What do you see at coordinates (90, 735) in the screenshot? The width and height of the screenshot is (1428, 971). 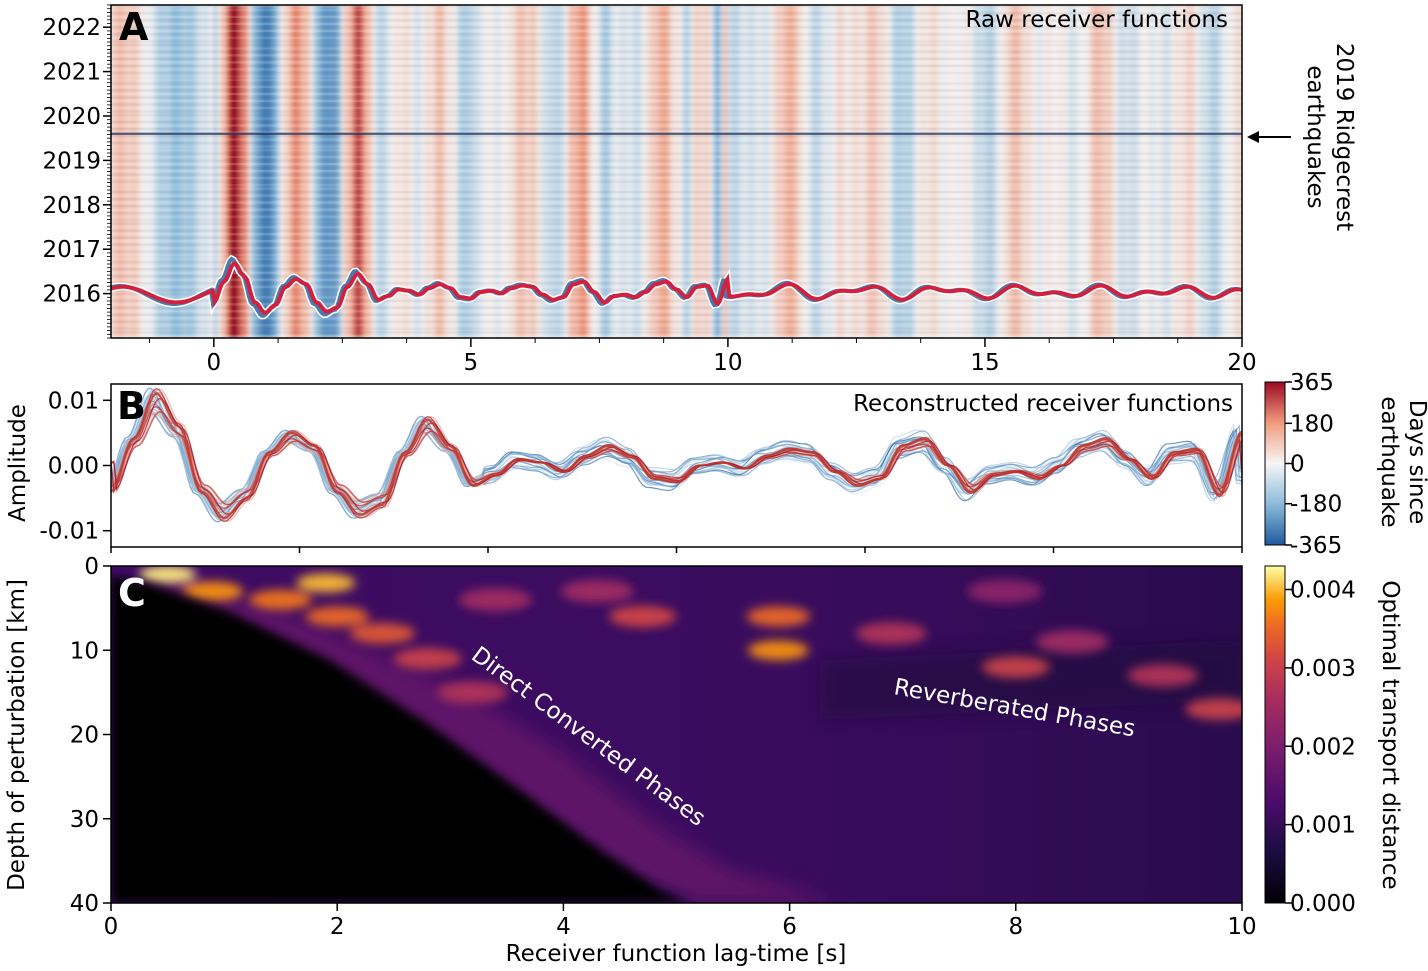 I see `panel-c-y-axis: 0 10 20 30 40` at bounding box center [90, 735].